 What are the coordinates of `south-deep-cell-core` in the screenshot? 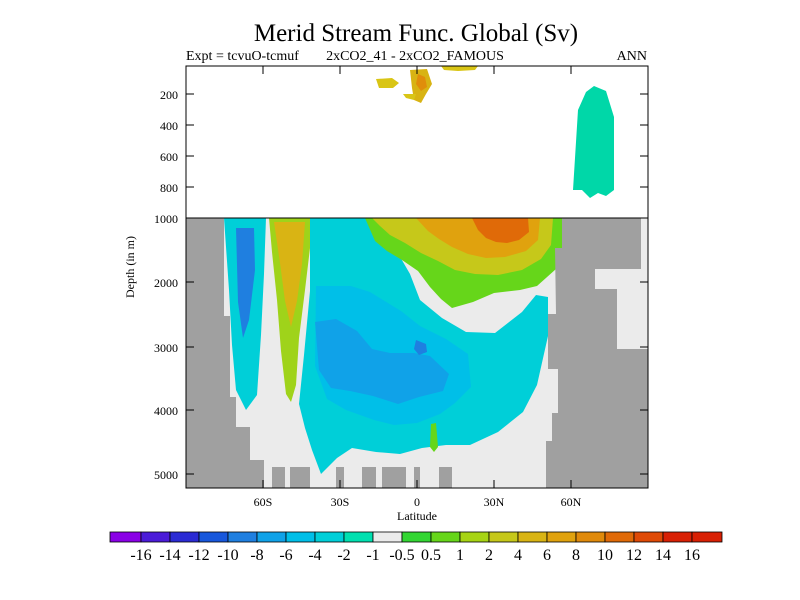 It's located at (245, 283).